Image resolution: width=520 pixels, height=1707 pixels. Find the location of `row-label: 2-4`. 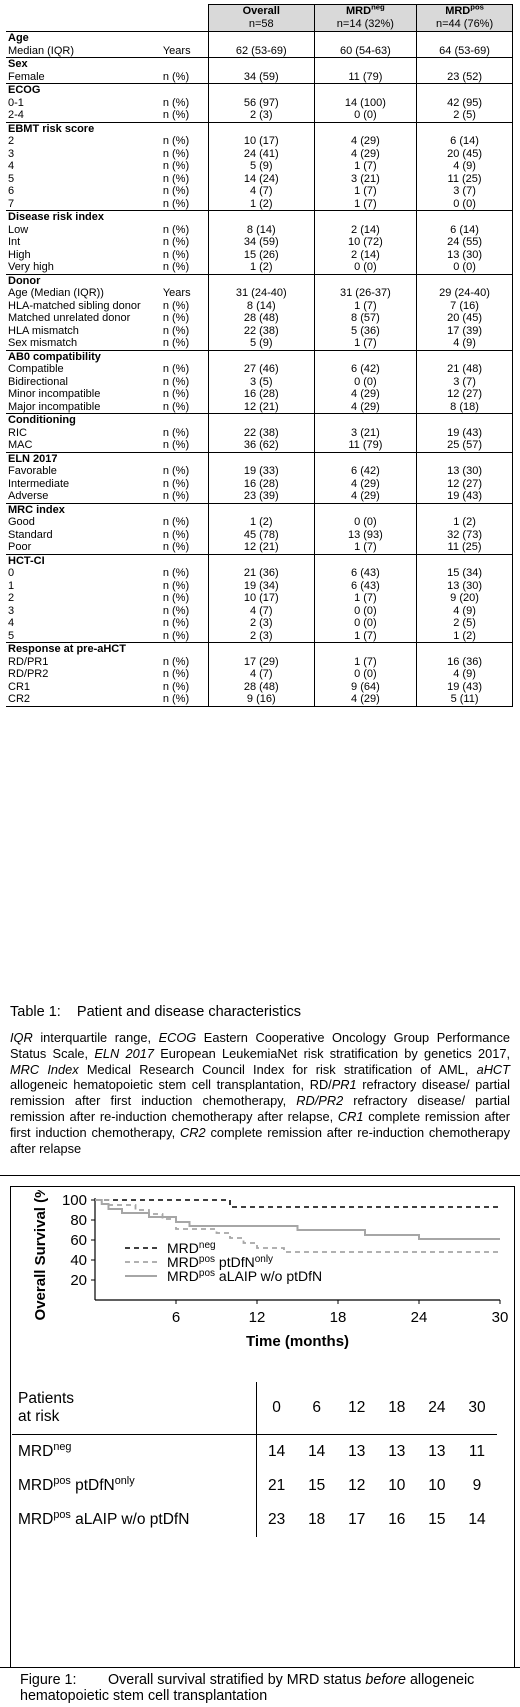

row-label: 2-4 is located at coordinates (16, 115).